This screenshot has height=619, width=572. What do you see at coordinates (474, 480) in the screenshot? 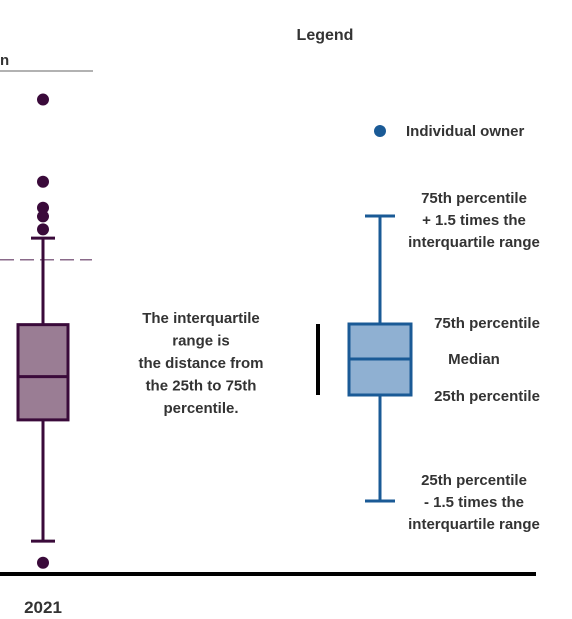
I see `legend-lower-label-line: 25th percentile` at bounding box center [474, 480].